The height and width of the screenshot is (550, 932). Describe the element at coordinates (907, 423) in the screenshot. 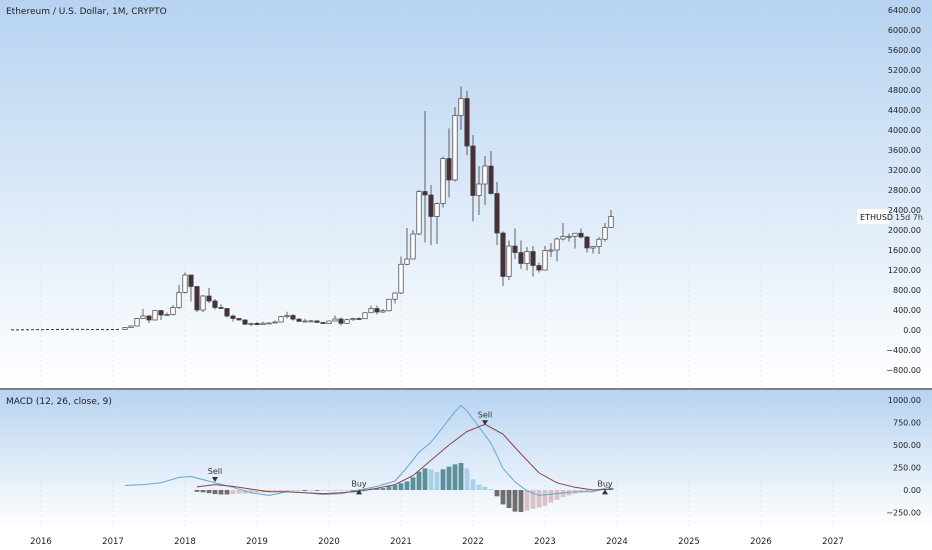

I see `macd-tick-label: 750.00` at that location.